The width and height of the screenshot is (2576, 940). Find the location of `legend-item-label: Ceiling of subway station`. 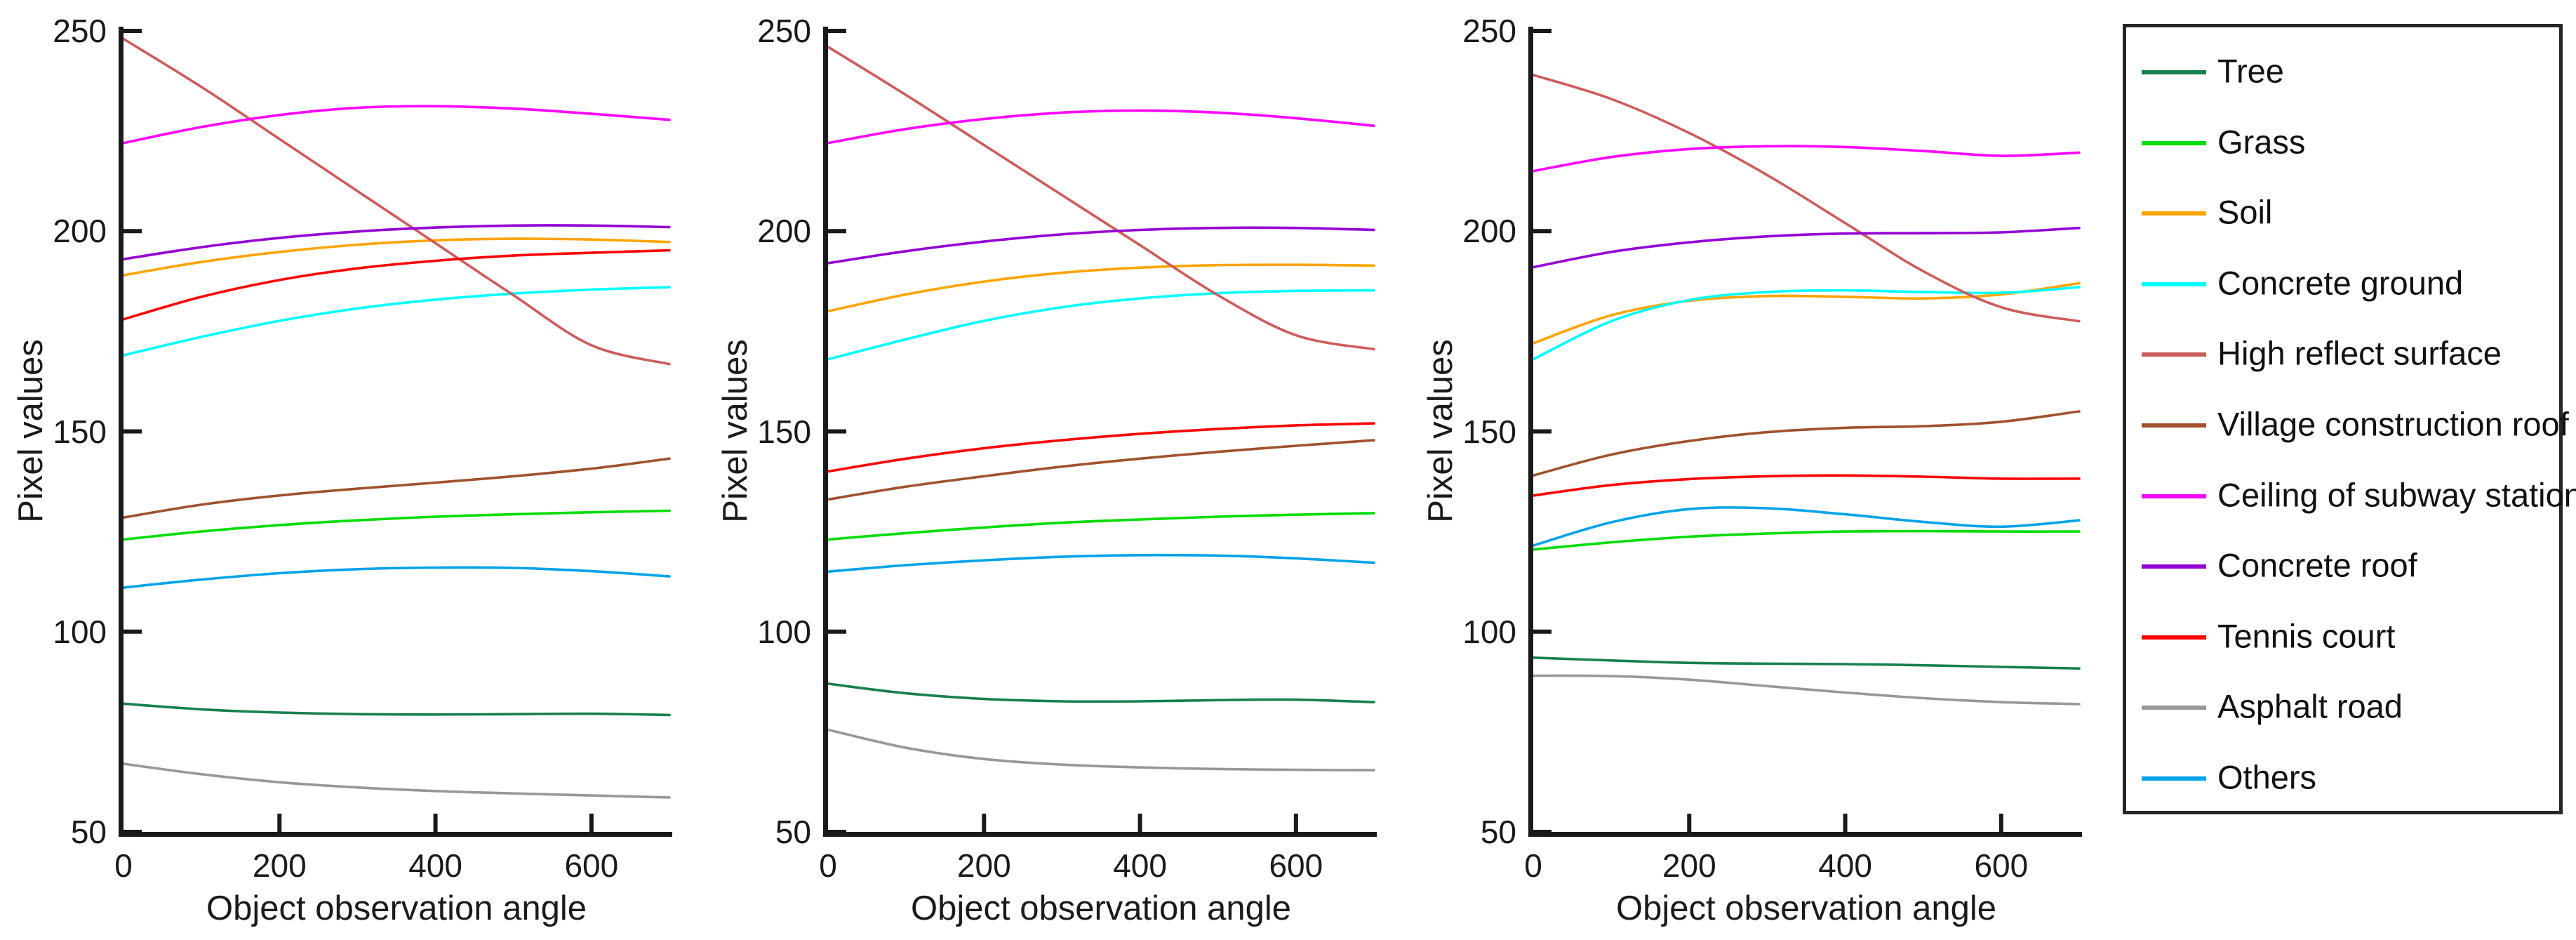

legend-item-label: Ceiling of subway station is located at coordinates (2396, 494).